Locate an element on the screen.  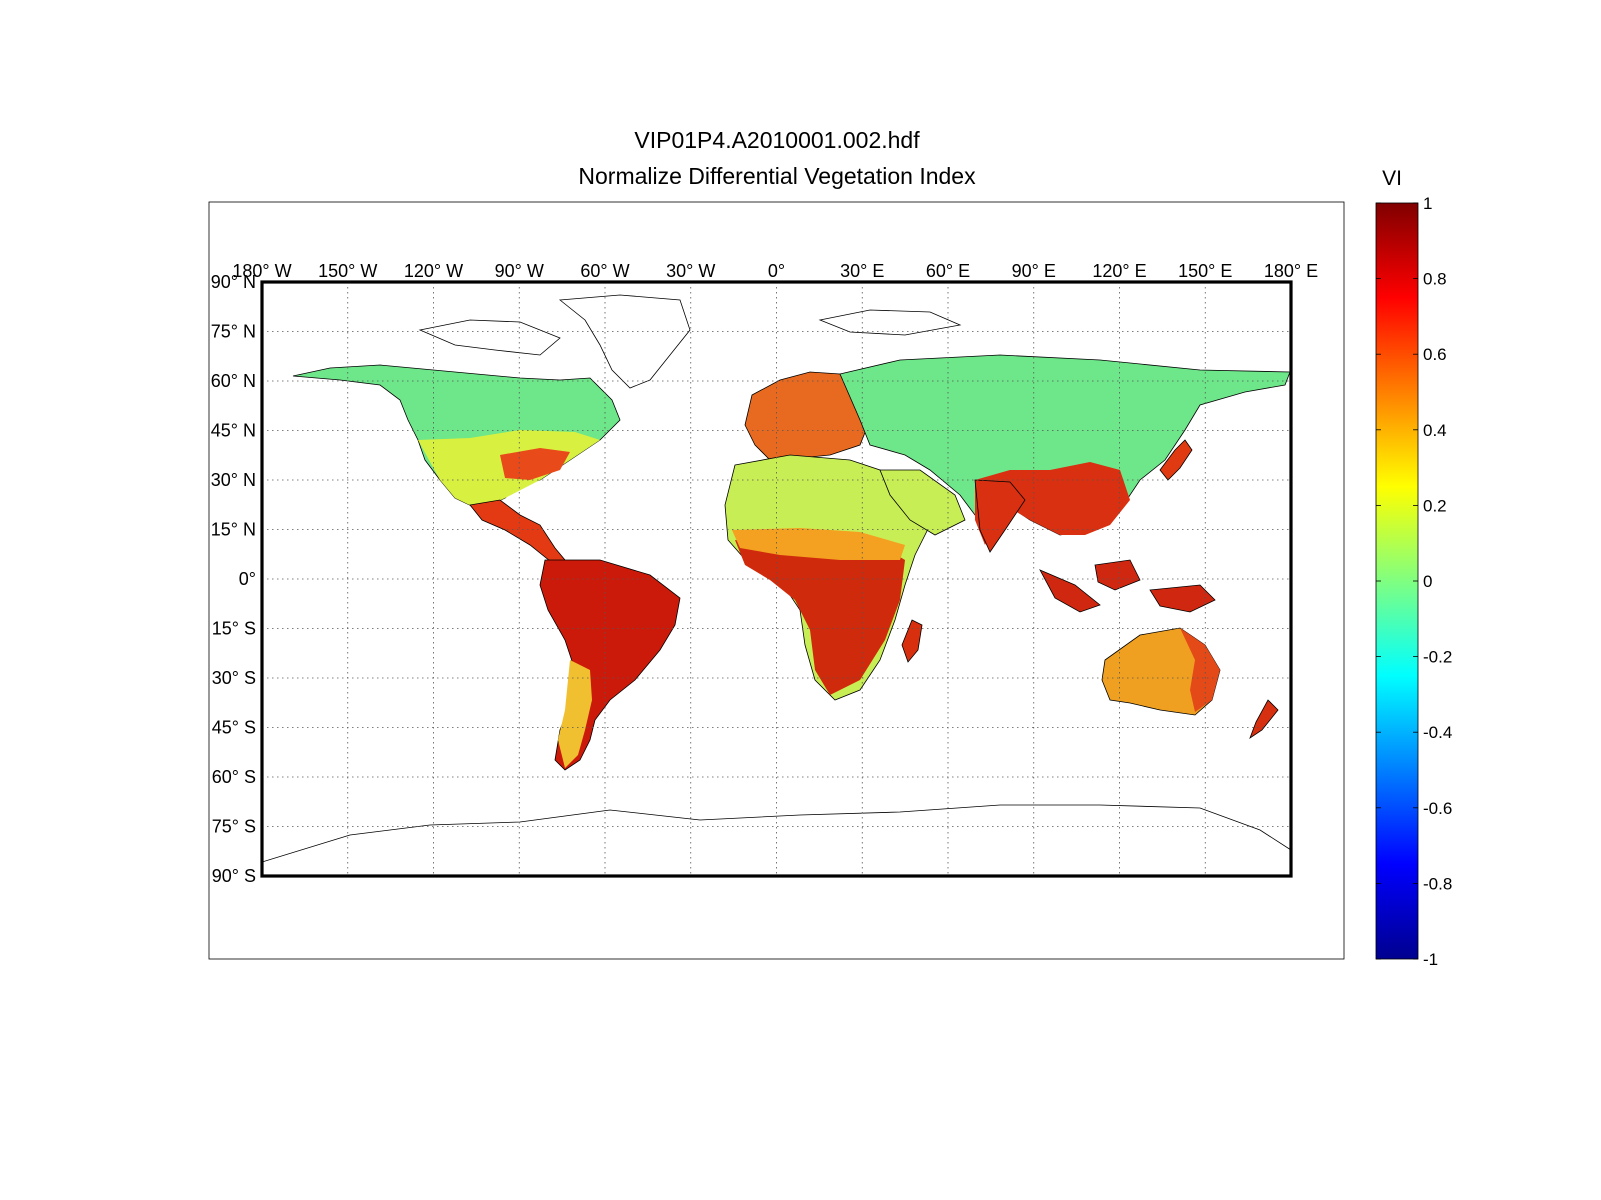
latitude-tick-label: 45° N is located at coordinates (233, 431).